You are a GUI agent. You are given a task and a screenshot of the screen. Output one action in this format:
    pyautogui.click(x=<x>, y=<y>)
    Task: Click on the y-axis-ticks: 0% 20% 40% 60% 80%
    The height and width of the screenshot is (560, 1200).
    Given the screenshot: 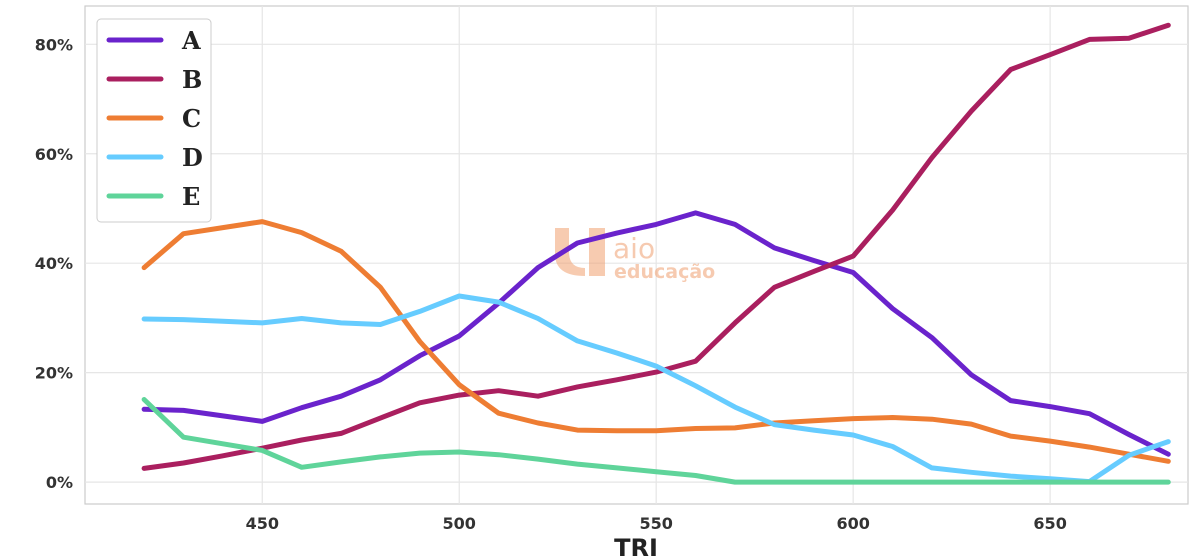 What is the action you would take?
    pyautogui.click(x=54, y=263)
    